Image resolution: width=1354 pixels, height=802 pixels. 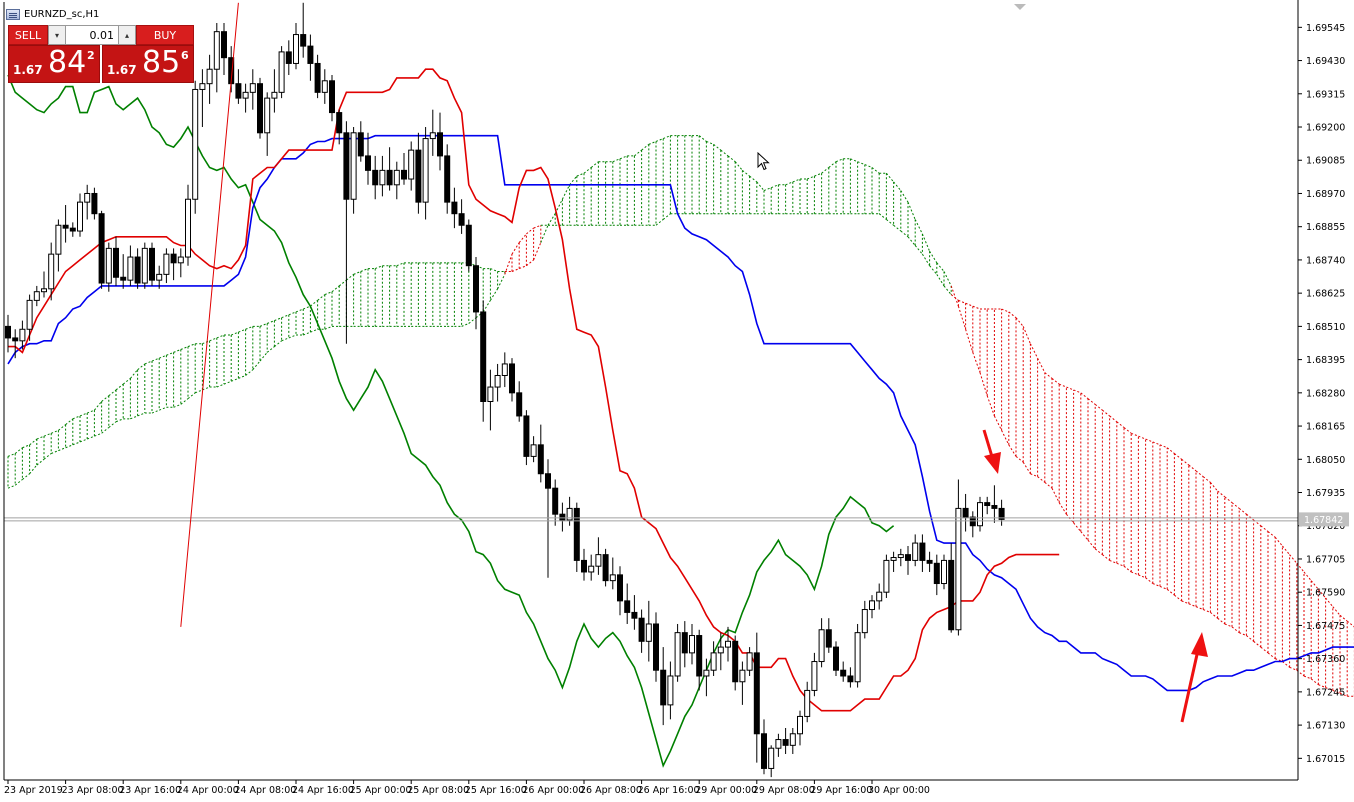 What do you see at coordinates (1325, 128) in the screenshot?
I see `price-tick-label: 1.69200` at bounding box center [1325, 128].